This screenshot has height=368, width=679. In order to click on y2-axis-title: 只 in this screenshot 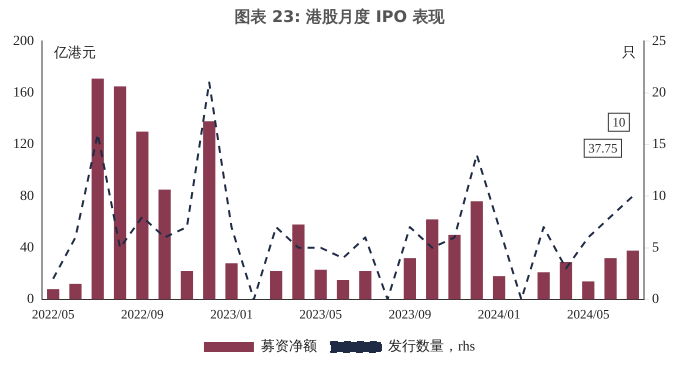, I will do `click(629, 53)`.